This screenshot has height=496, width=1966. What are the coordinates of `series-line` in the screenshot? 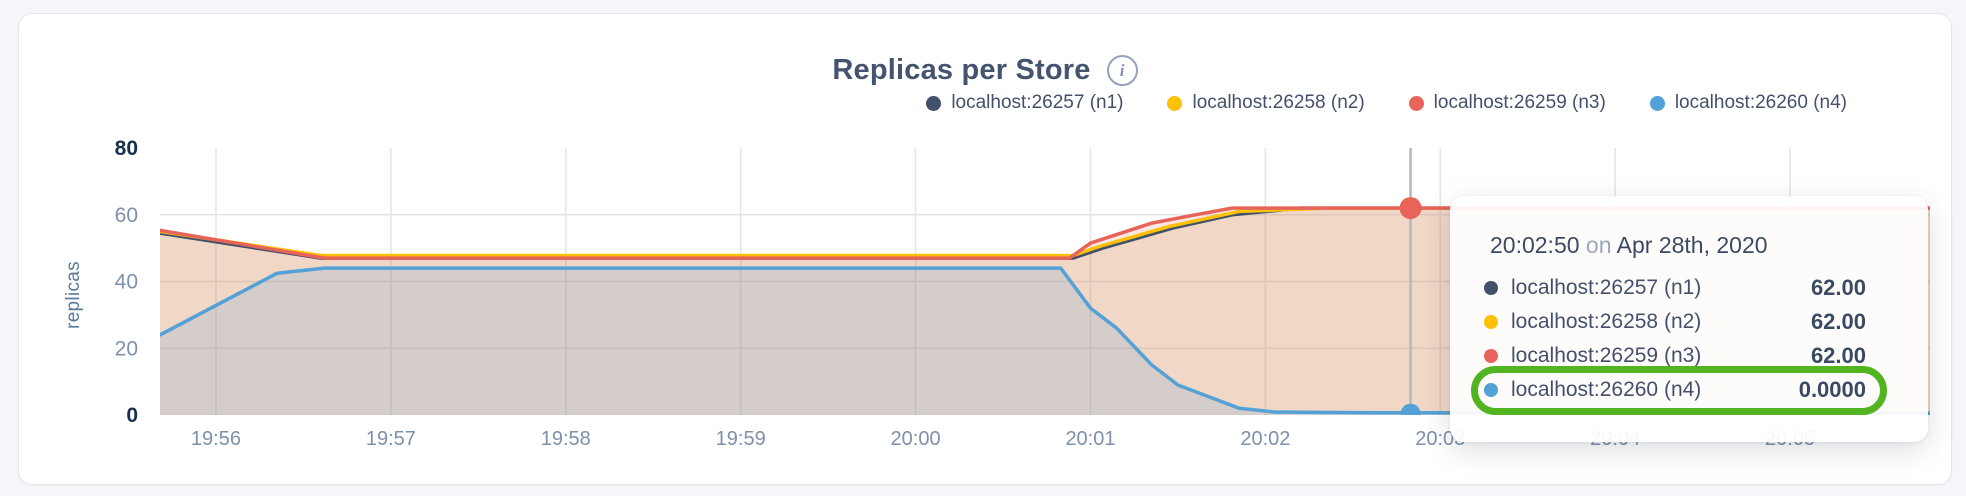 It's located at (1045, 233).